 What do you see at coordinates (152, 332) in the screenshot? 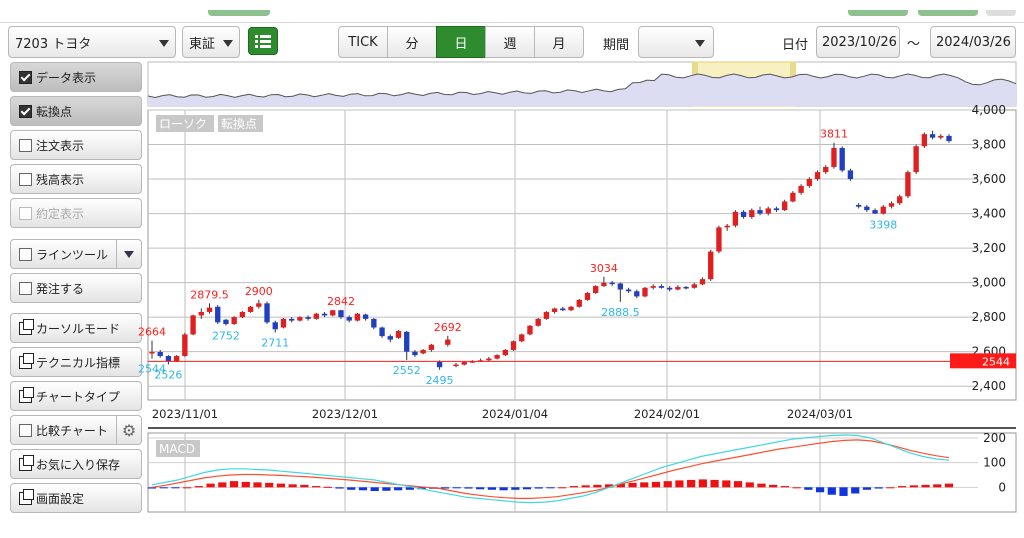
I see `turning-point-high: 2664` at bounding box center [152, 332].